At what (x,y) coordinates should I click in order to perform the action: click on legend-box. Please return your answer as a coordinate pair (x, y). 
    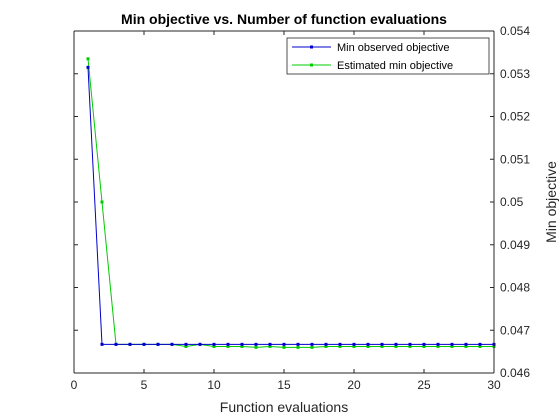
    Looking at the image, I should click on (388, 56).